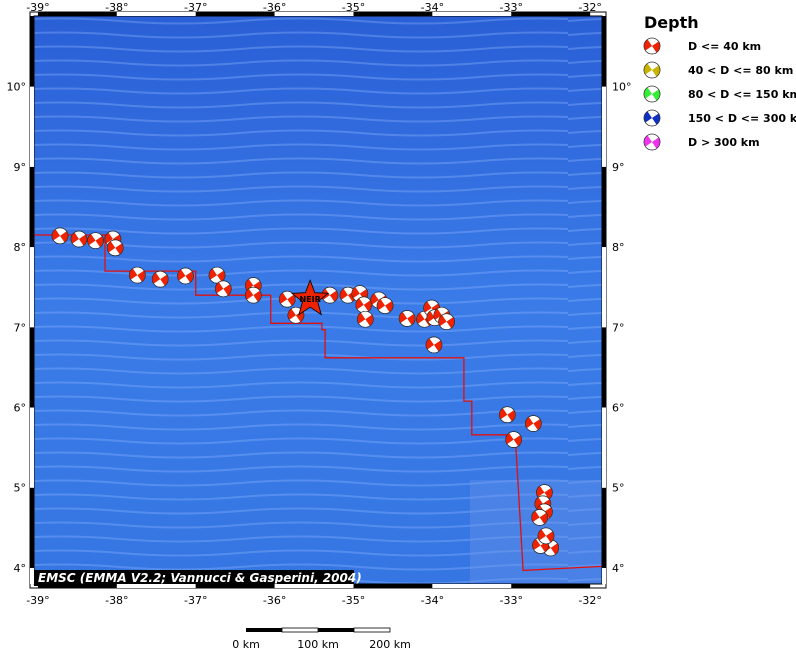 Image resolution: width=796 pixels, height=650 pixels. What do you see at coordinates (353, 7) in the screenshot?
I see `lon-tick-label-top: -35°` at bounding box center [353, 7].